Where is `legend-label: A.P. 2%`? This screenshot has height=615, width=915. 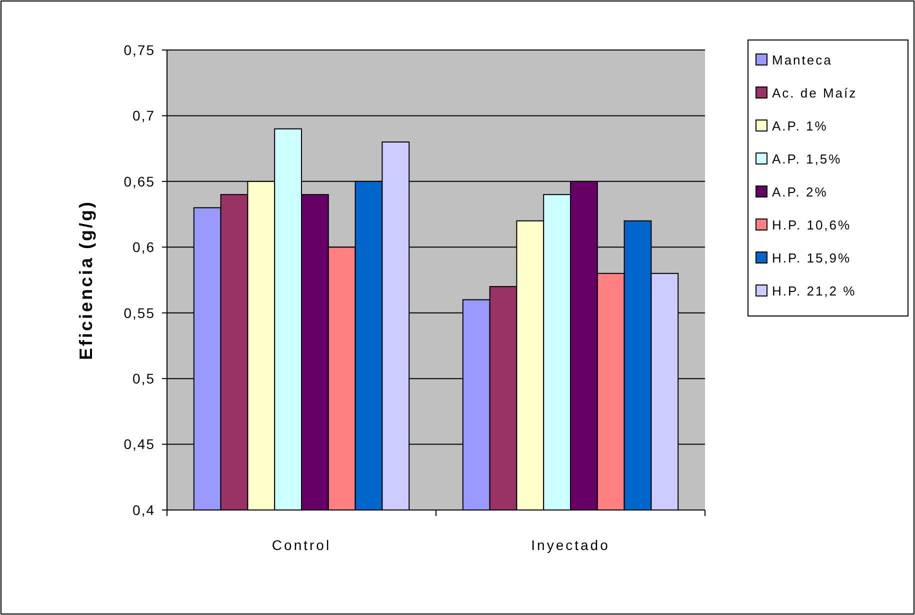
legend-label: A.P. 2% is located at coordinates (800, 192).